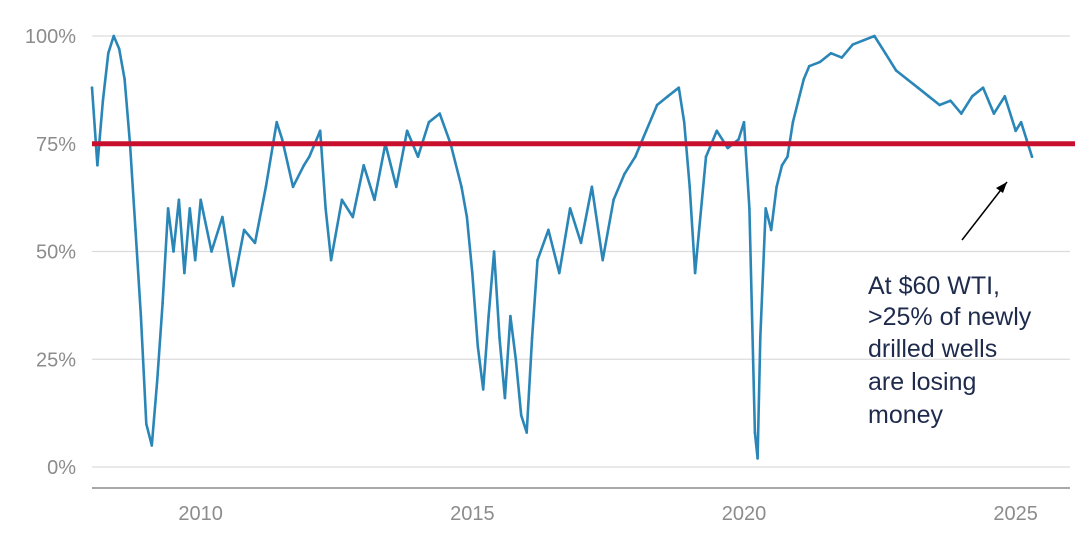 The width and height of the screenshot is (1083, 536). Describe the element at coordinates (61, 468) in the screenshot. I see `y-tick-label: 0%` at that location.